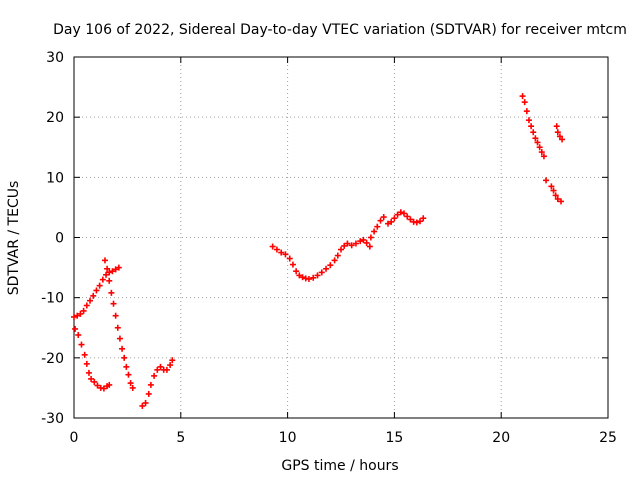 The height and width of the screenshot is (480, 640). Describe the element at coordinates (288, 438) in the screenshot. I see `x-tick-label: 10` at that location.